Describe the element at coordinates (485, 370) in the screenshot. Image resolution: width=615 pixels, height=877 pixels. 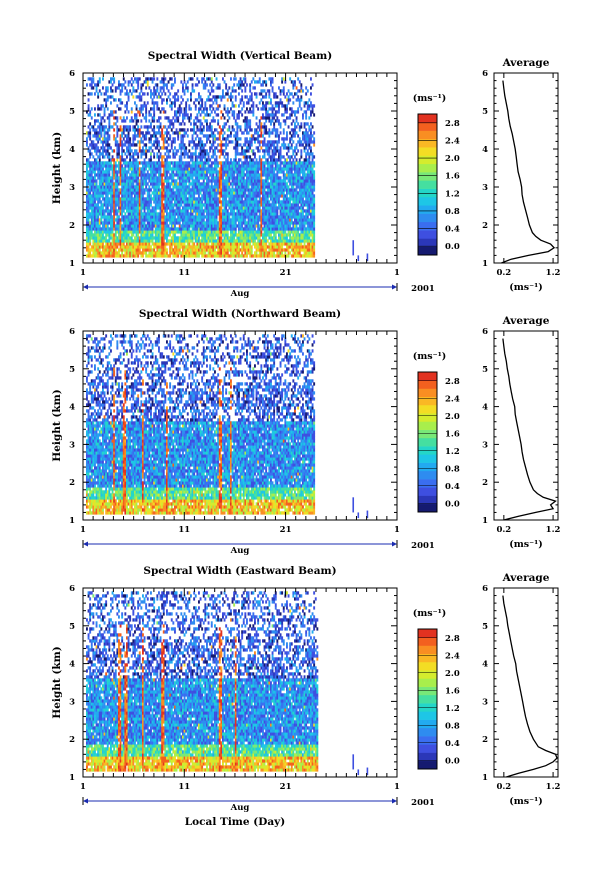
I see `average-y-tick-label: 5` at that location.